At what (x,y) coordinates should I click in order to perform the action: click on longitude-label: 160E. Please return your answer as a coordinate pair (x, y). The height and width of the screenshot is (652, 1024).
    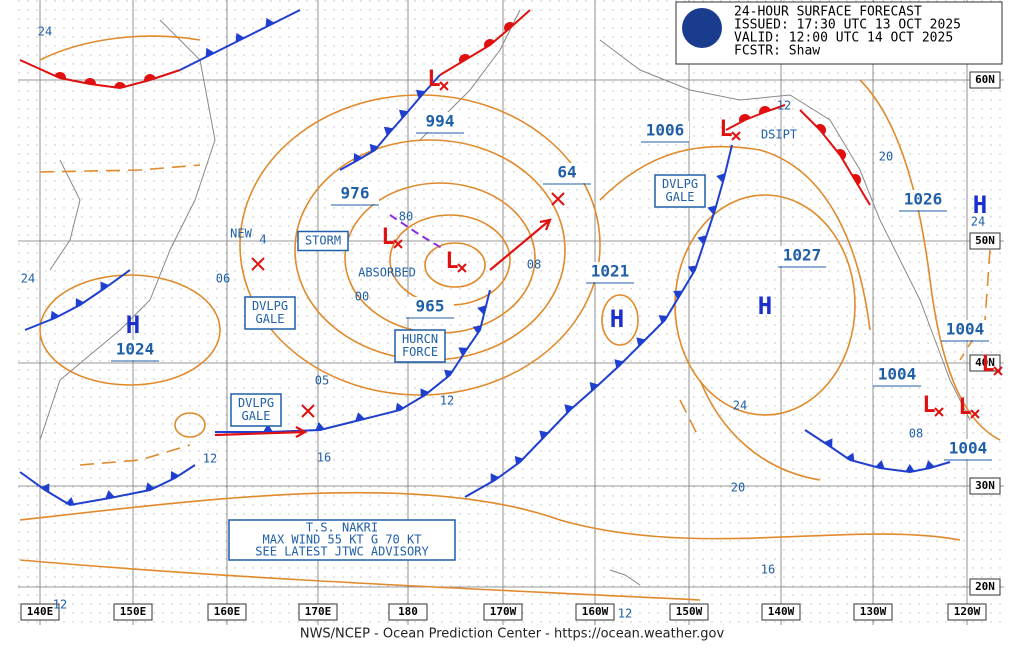
    Looking at the image, I should click on (227, 611).